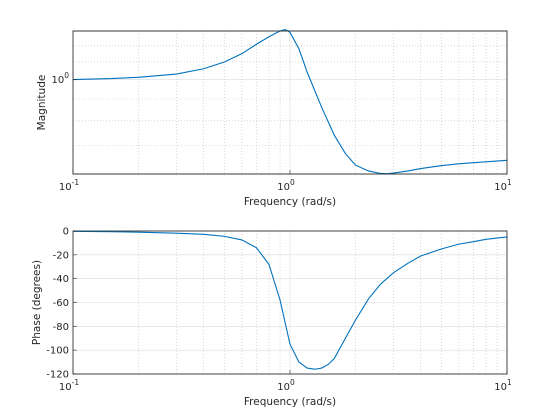  Describe the element at coordinates (60, 78) in the screenshot. I see `magnitude-y-tick-label: 100` at that location.